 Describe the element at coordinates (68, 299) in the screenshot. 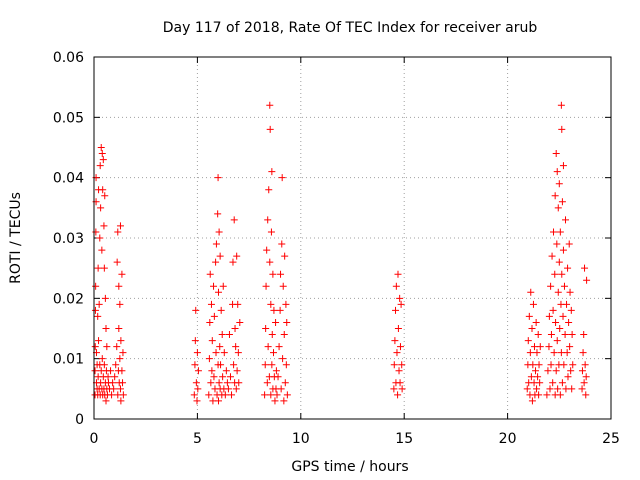

I see `y-tick-label: 0.02` at that location.